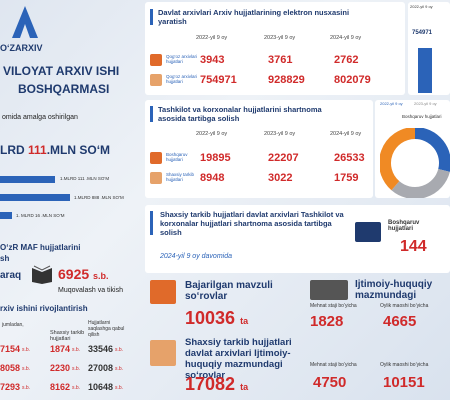 The image size is (450, 400). What do you see at coordinates (180, 177) in the screenshot?
I see `row-label: Shaxsiy tarkib hujjatlari` at bounding box center [180, 177].